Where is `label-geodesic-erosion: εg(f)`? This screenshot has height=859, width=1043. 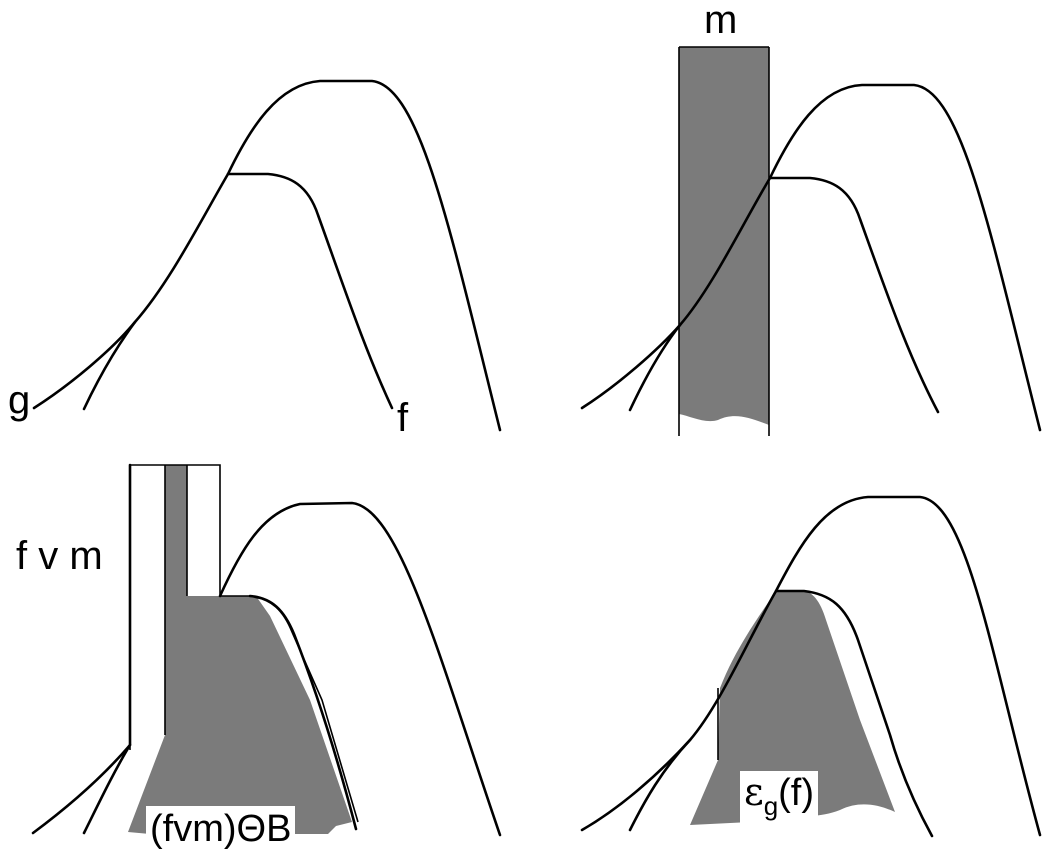 label-geodesic-erosion: εg(f) is located at coordinates (779, 796).